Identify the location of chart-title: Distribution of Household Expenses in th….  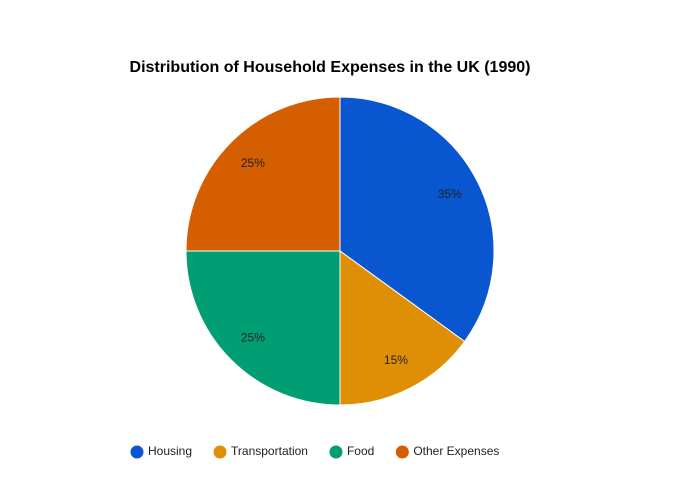
(330, 67).